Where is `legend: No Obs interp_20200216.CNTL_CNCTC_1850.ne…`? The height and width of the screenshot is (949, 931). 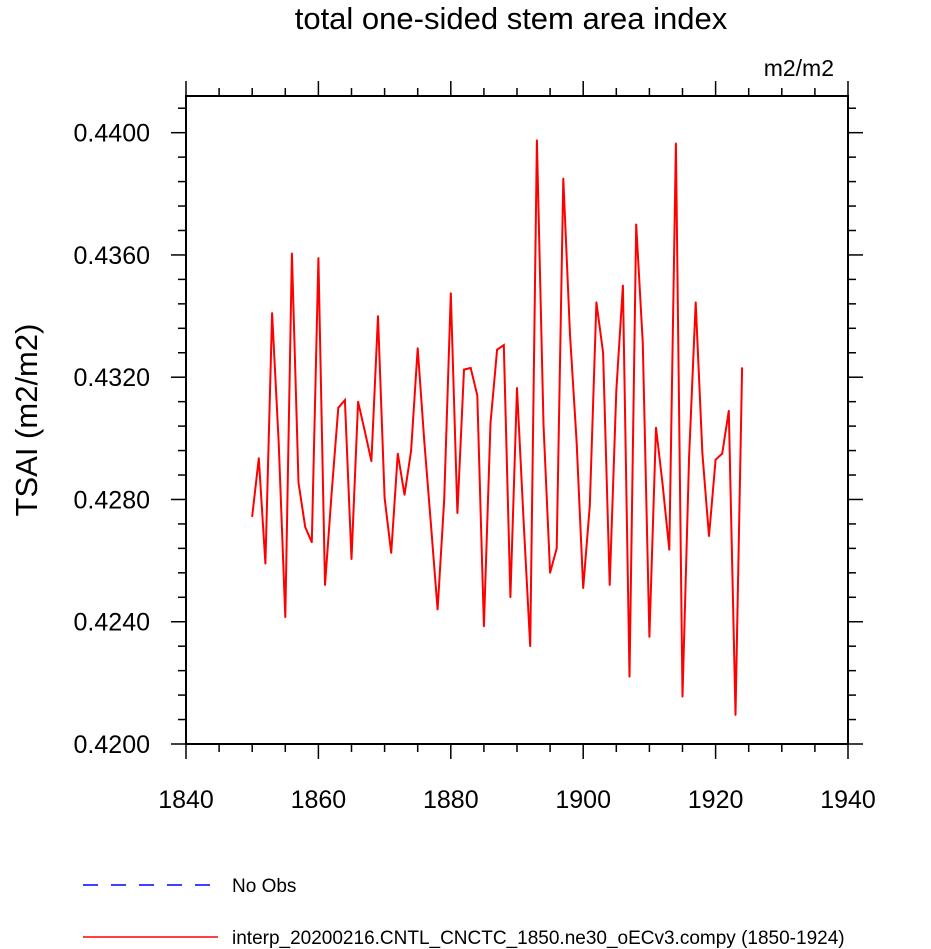 legend: No Obs interp_20200216.CNTL_CNCTC_1850.ne… is located at coordinates (464, 912).